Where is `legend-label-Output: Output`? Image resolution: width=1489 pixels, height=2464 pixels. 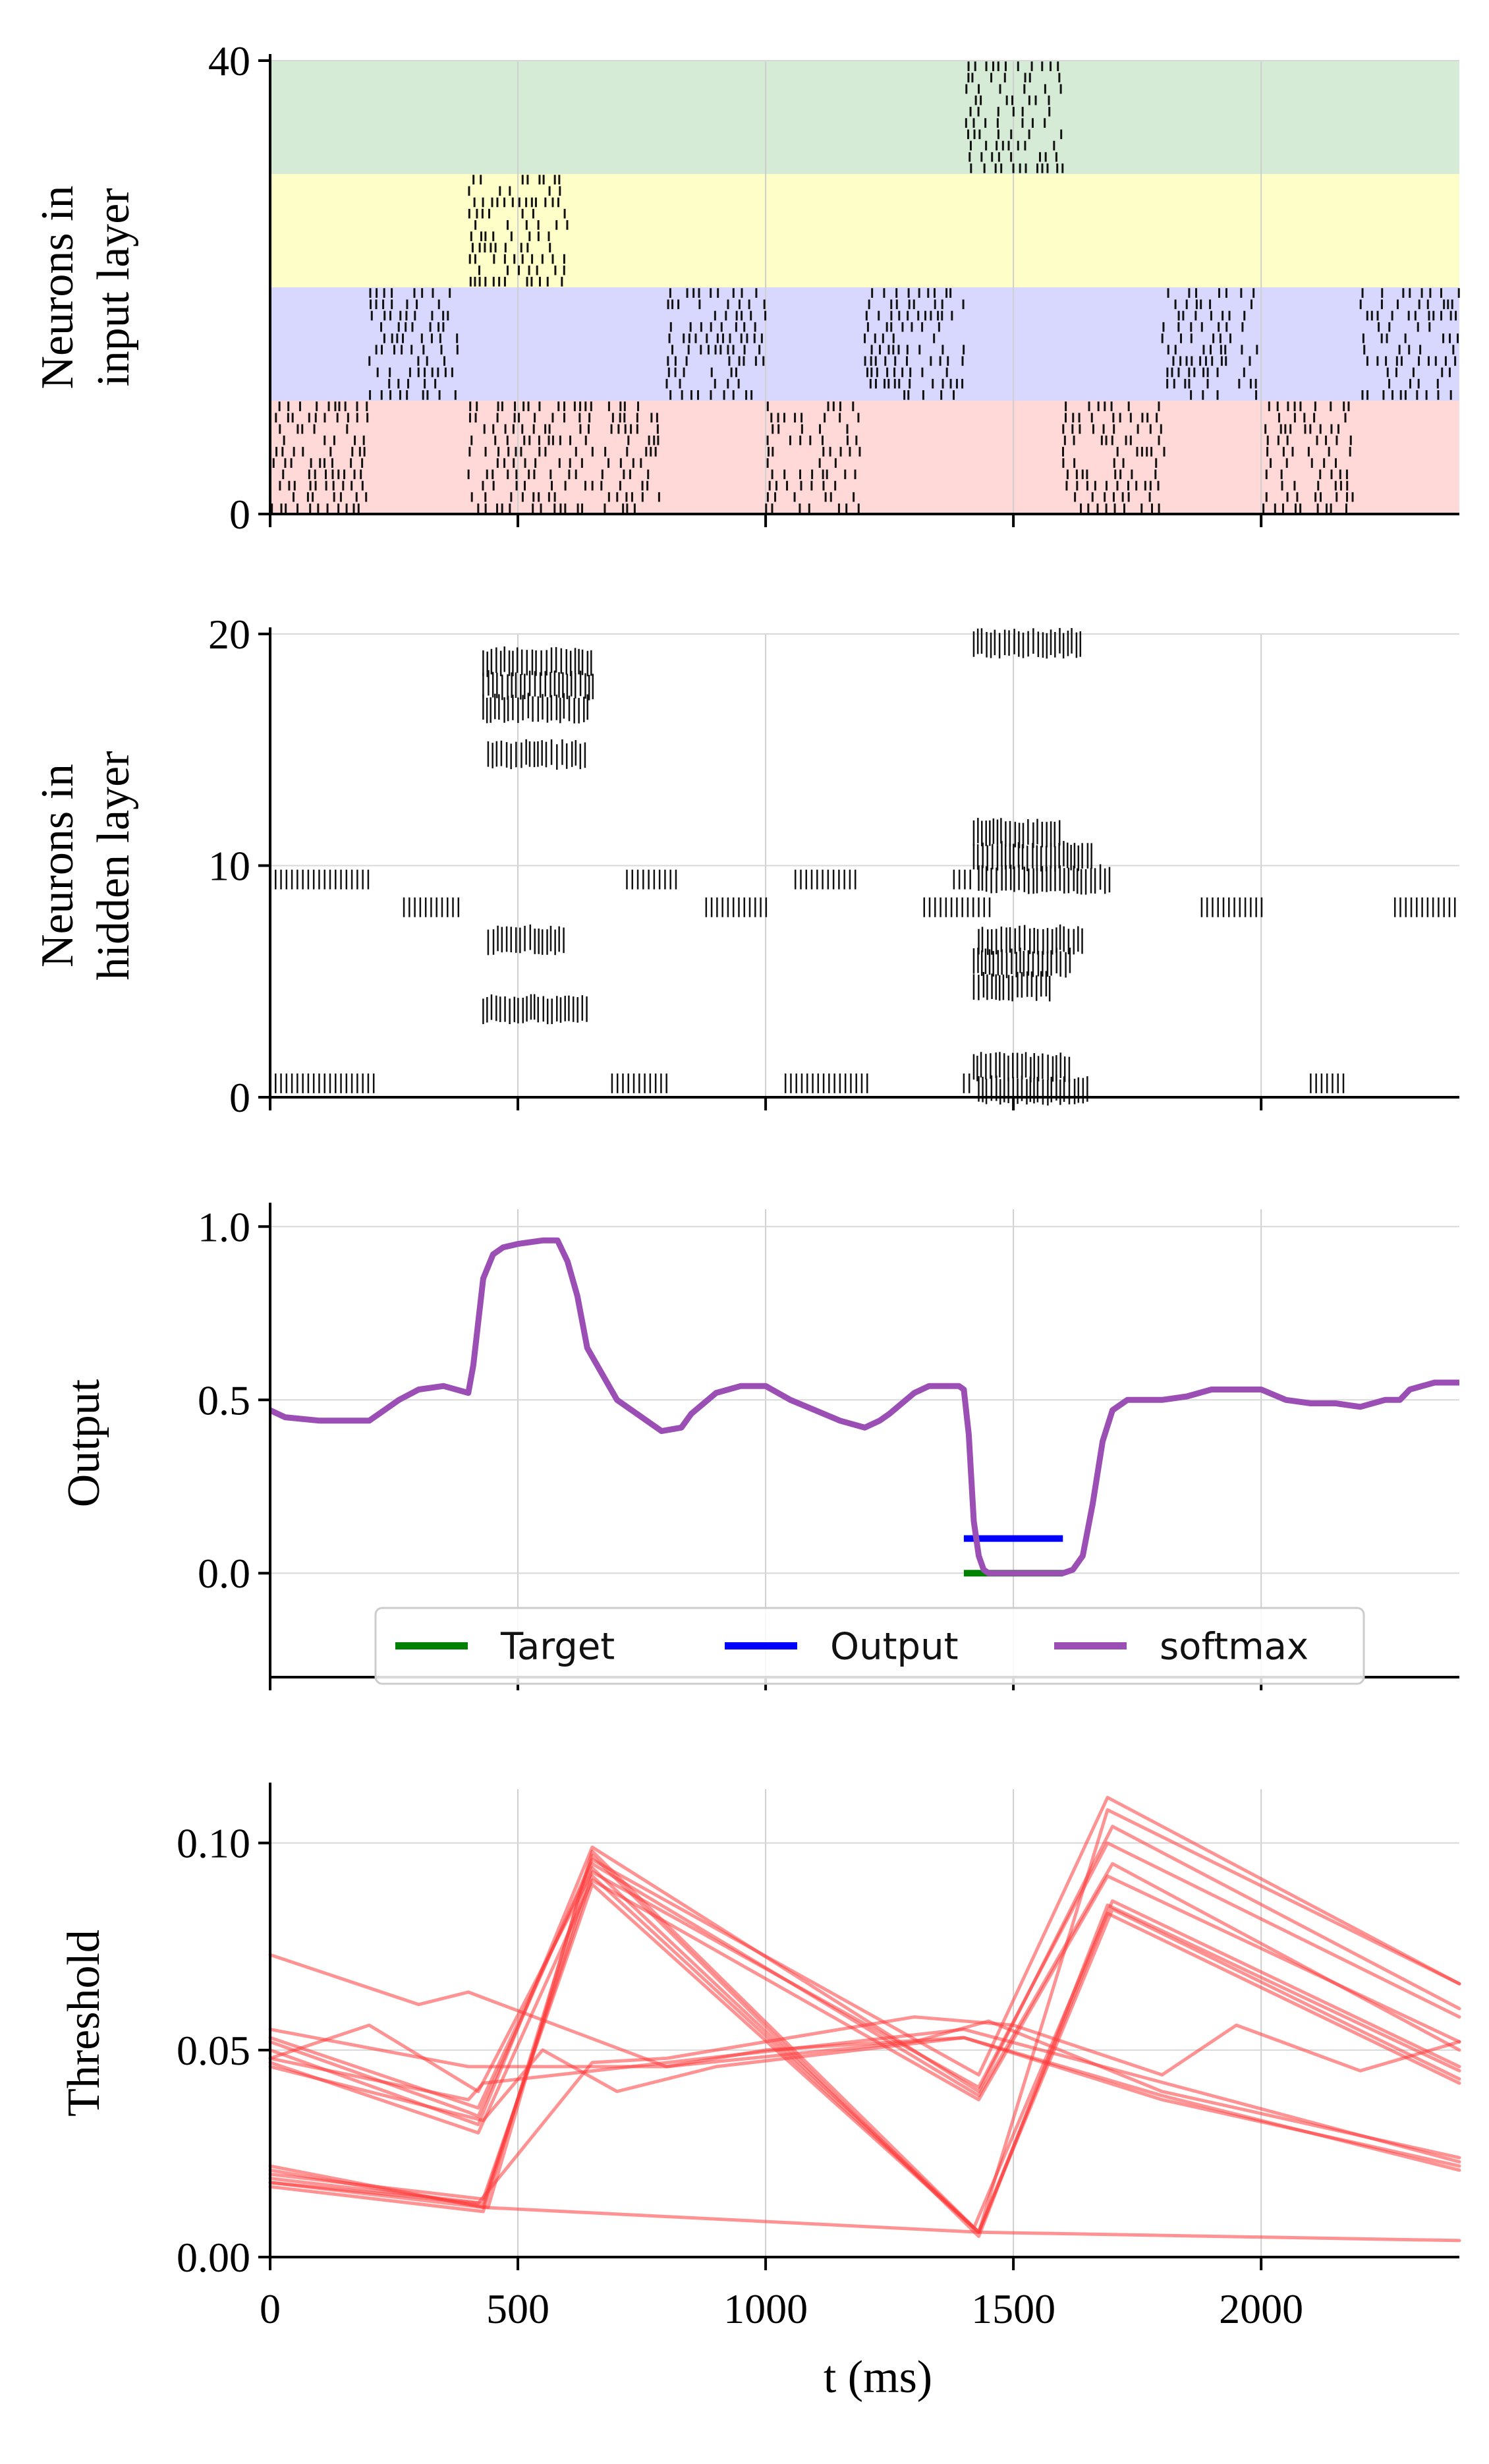
legend-label-Output: Output is located at coordinates (895, 1647).